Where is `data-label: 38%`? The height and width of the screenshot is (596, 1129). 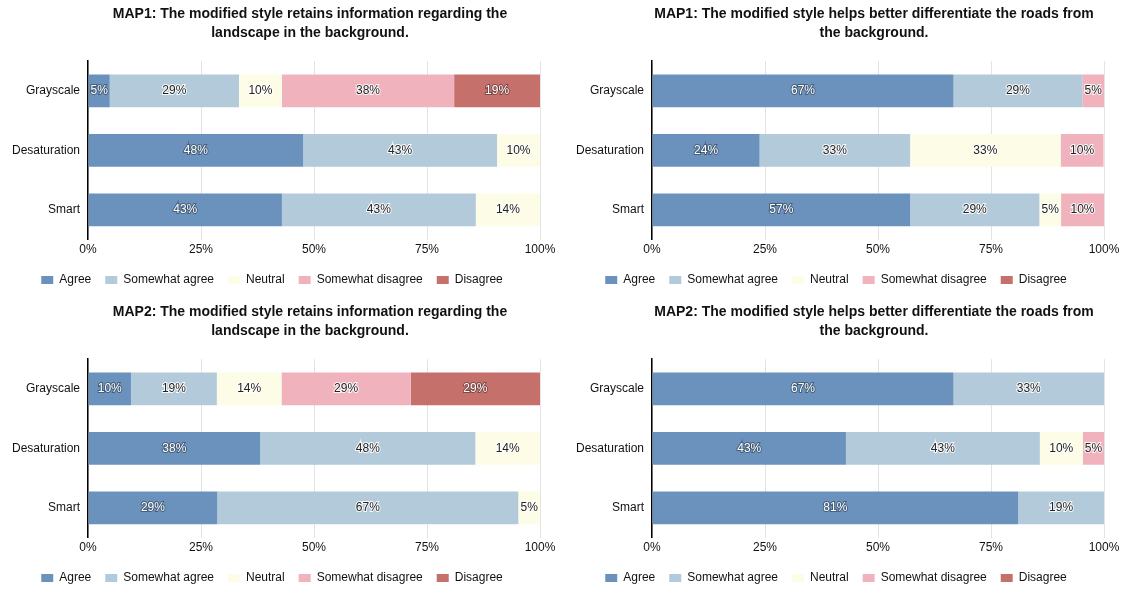 data-label: 38% is located at coordinates (174, 447).